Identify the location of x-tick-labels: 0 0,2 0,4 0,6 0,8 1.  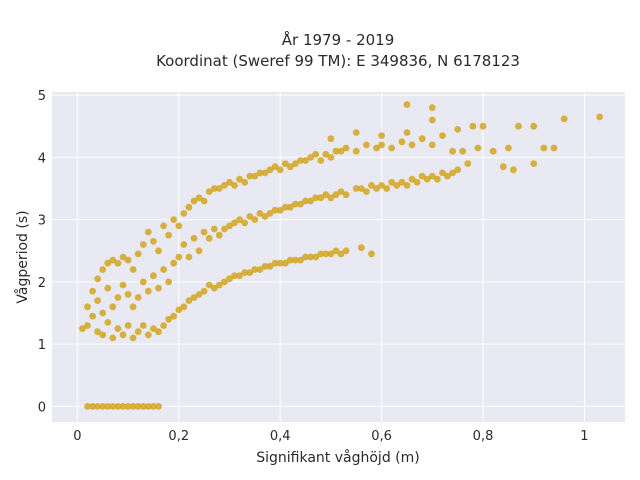
(330, 436).